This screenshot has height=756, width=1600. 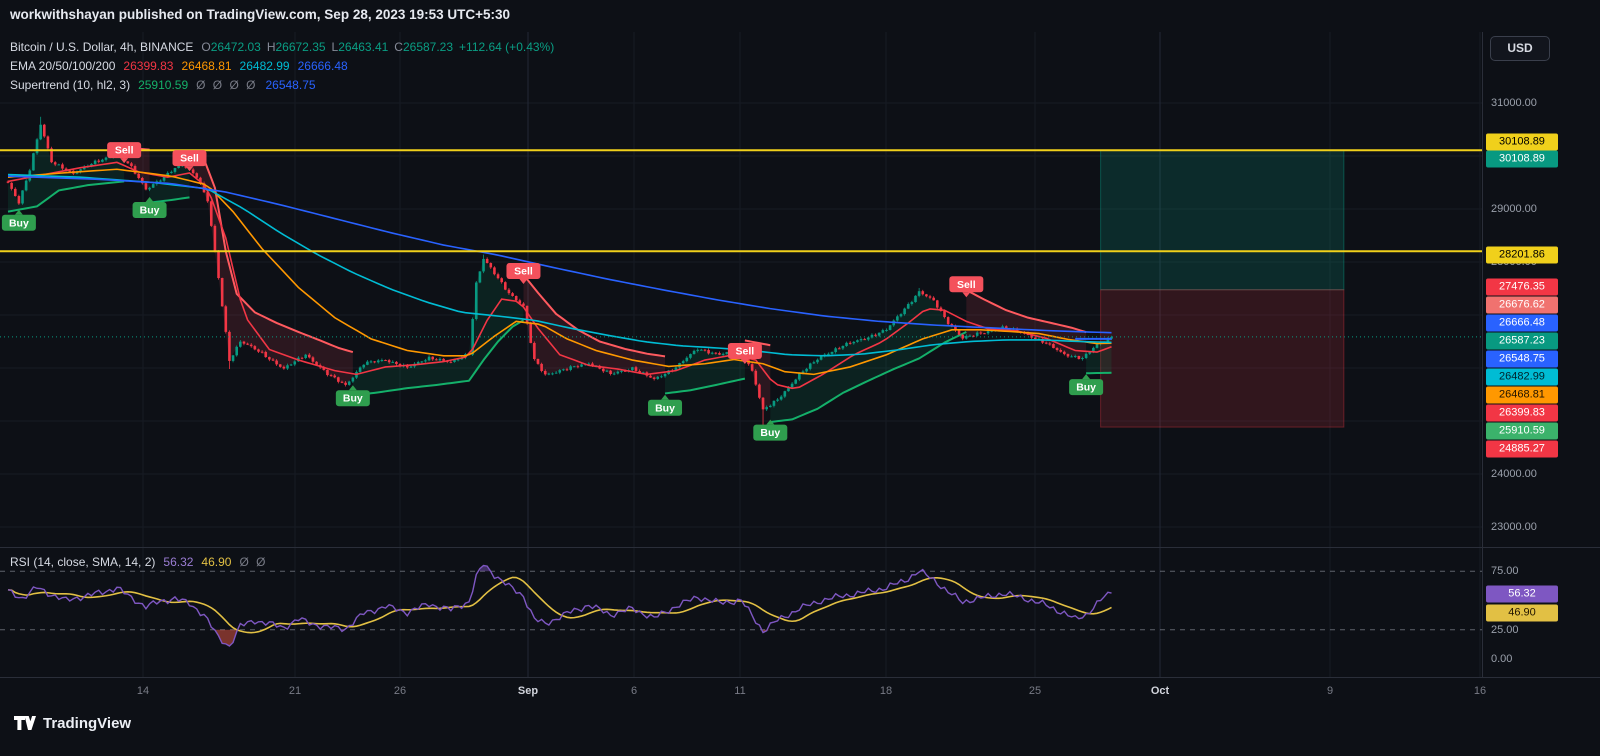 What do you see at coordinates (1522, 413) in the screenshot?
I see `price-badge: 26399.83` at bounding box center [1522, 413].